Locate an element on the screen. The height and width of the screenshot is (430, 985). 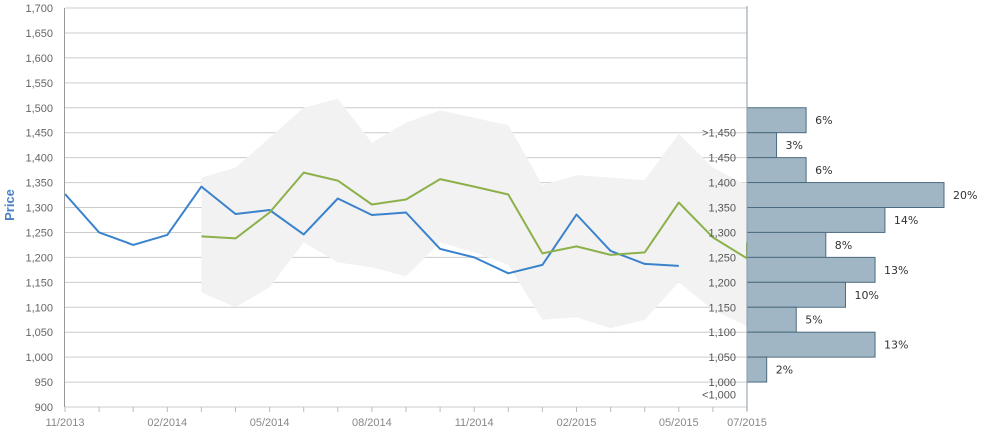
histogram-bin-label: 1,200 is located at coordinates (722, 283).